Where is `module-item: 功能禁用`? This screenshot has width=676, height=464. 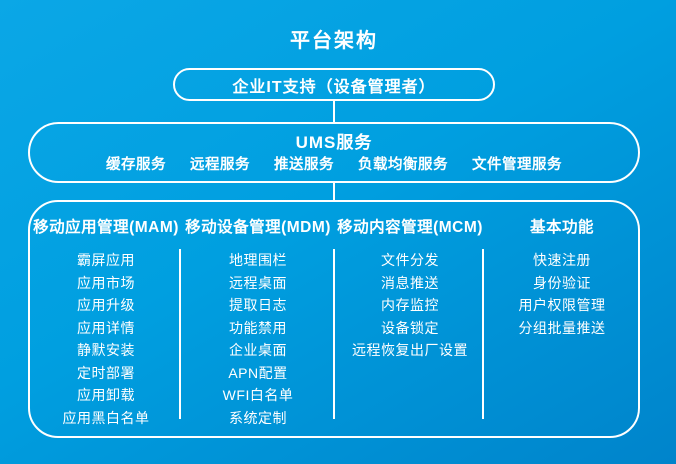 module-item: 功能禁用 is located at coordinates (258, 327).